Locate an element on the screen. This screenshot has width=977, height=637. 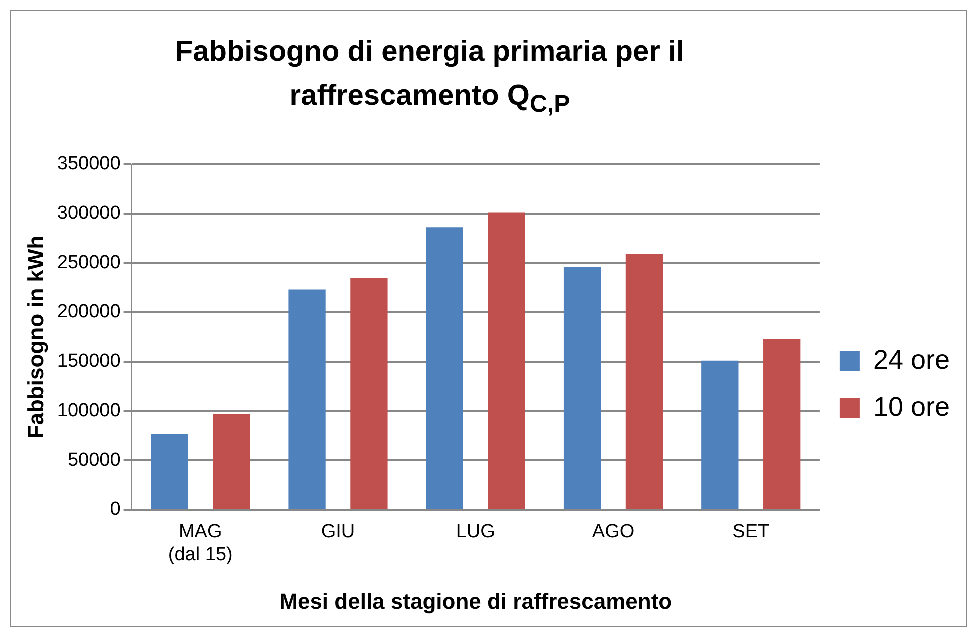
chart-title: Fabbisogno di energia primaria per il raffrescamento Q$_{C,P}$ is located at coordinates (430, 77).